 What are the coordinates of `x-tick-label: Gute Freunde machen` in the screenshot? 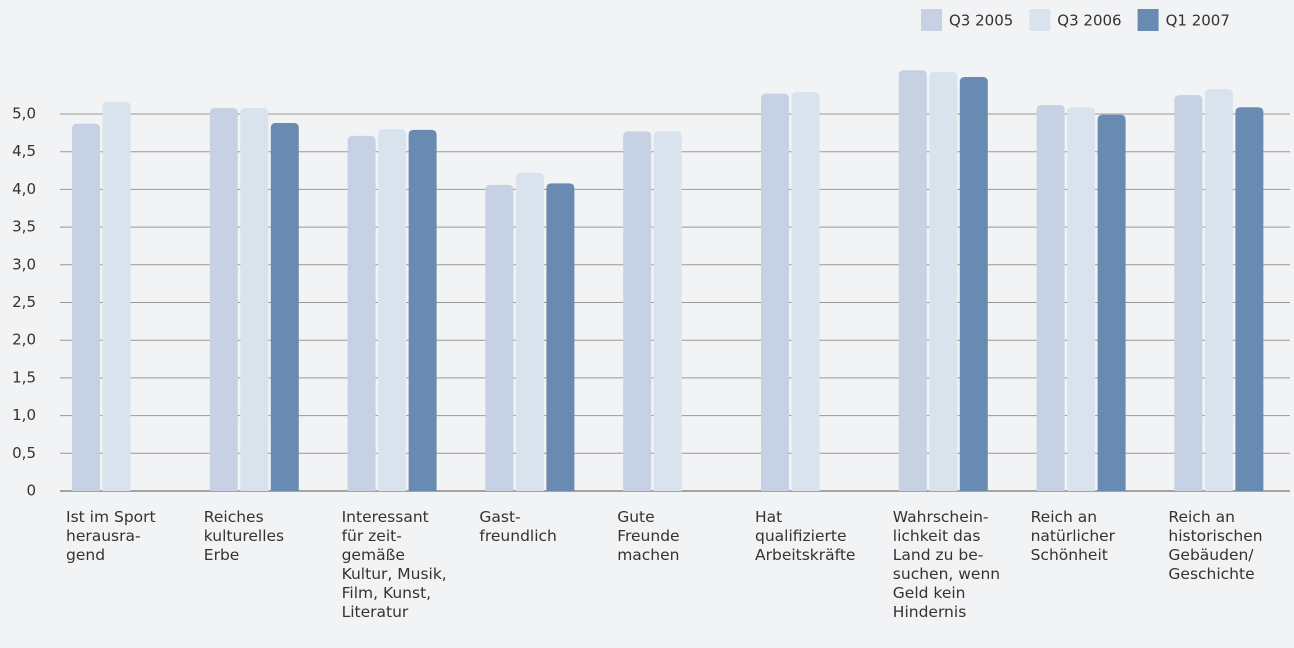 It's located at (648, 536).